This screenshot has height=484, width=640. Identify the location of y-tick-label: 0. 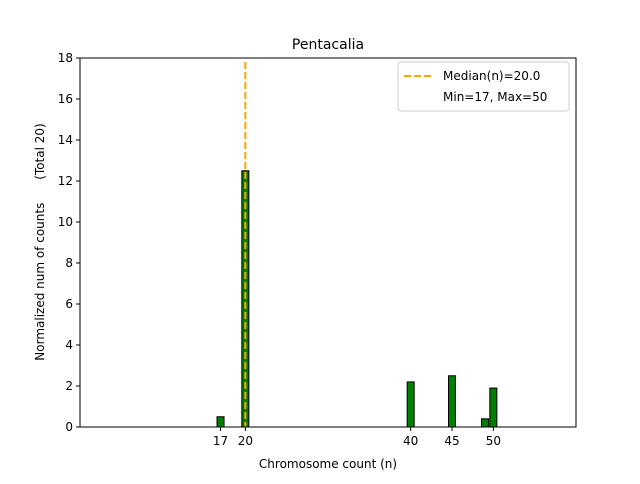
(69, 427).